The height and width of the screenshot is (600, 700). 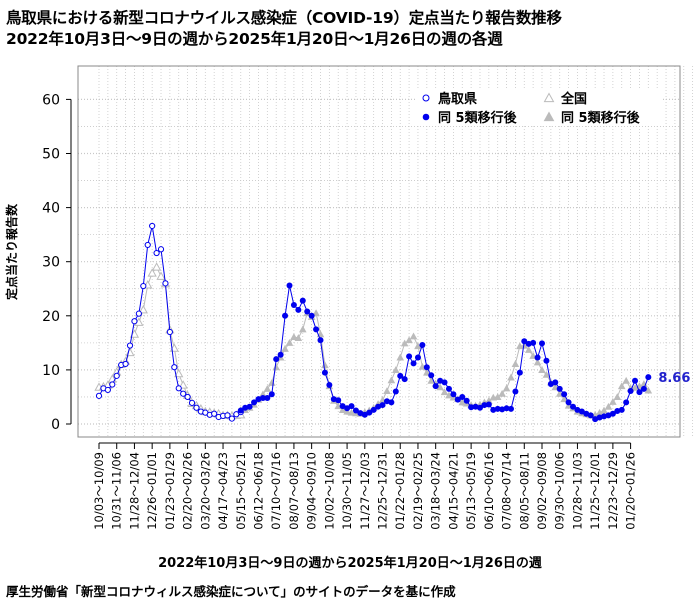 What do you see at coordinates (38, 262) in the screenshot?
I see `y-axis: 0 10 20 30 40 50 60 定点当たり報告数` at bounding box center [38, 262].